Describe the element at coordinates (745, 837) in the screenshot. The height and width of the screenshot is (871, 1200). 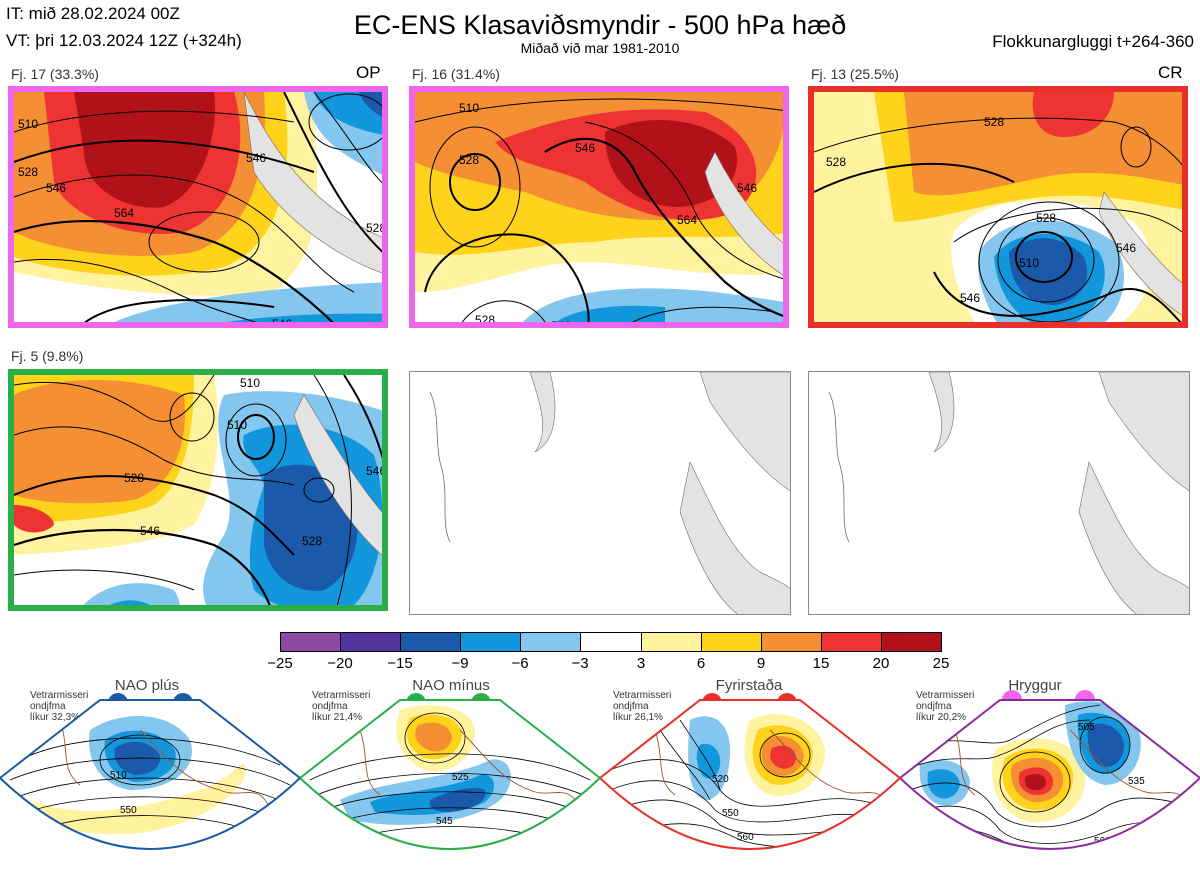
I see `regime-contour-label: 560` at that location.